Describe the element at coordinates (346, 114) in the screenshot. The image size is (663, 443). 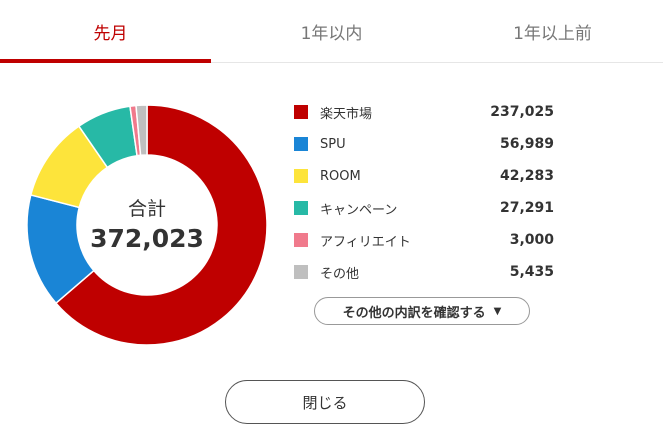
I see `legend-label: 楽天市場` at that location.